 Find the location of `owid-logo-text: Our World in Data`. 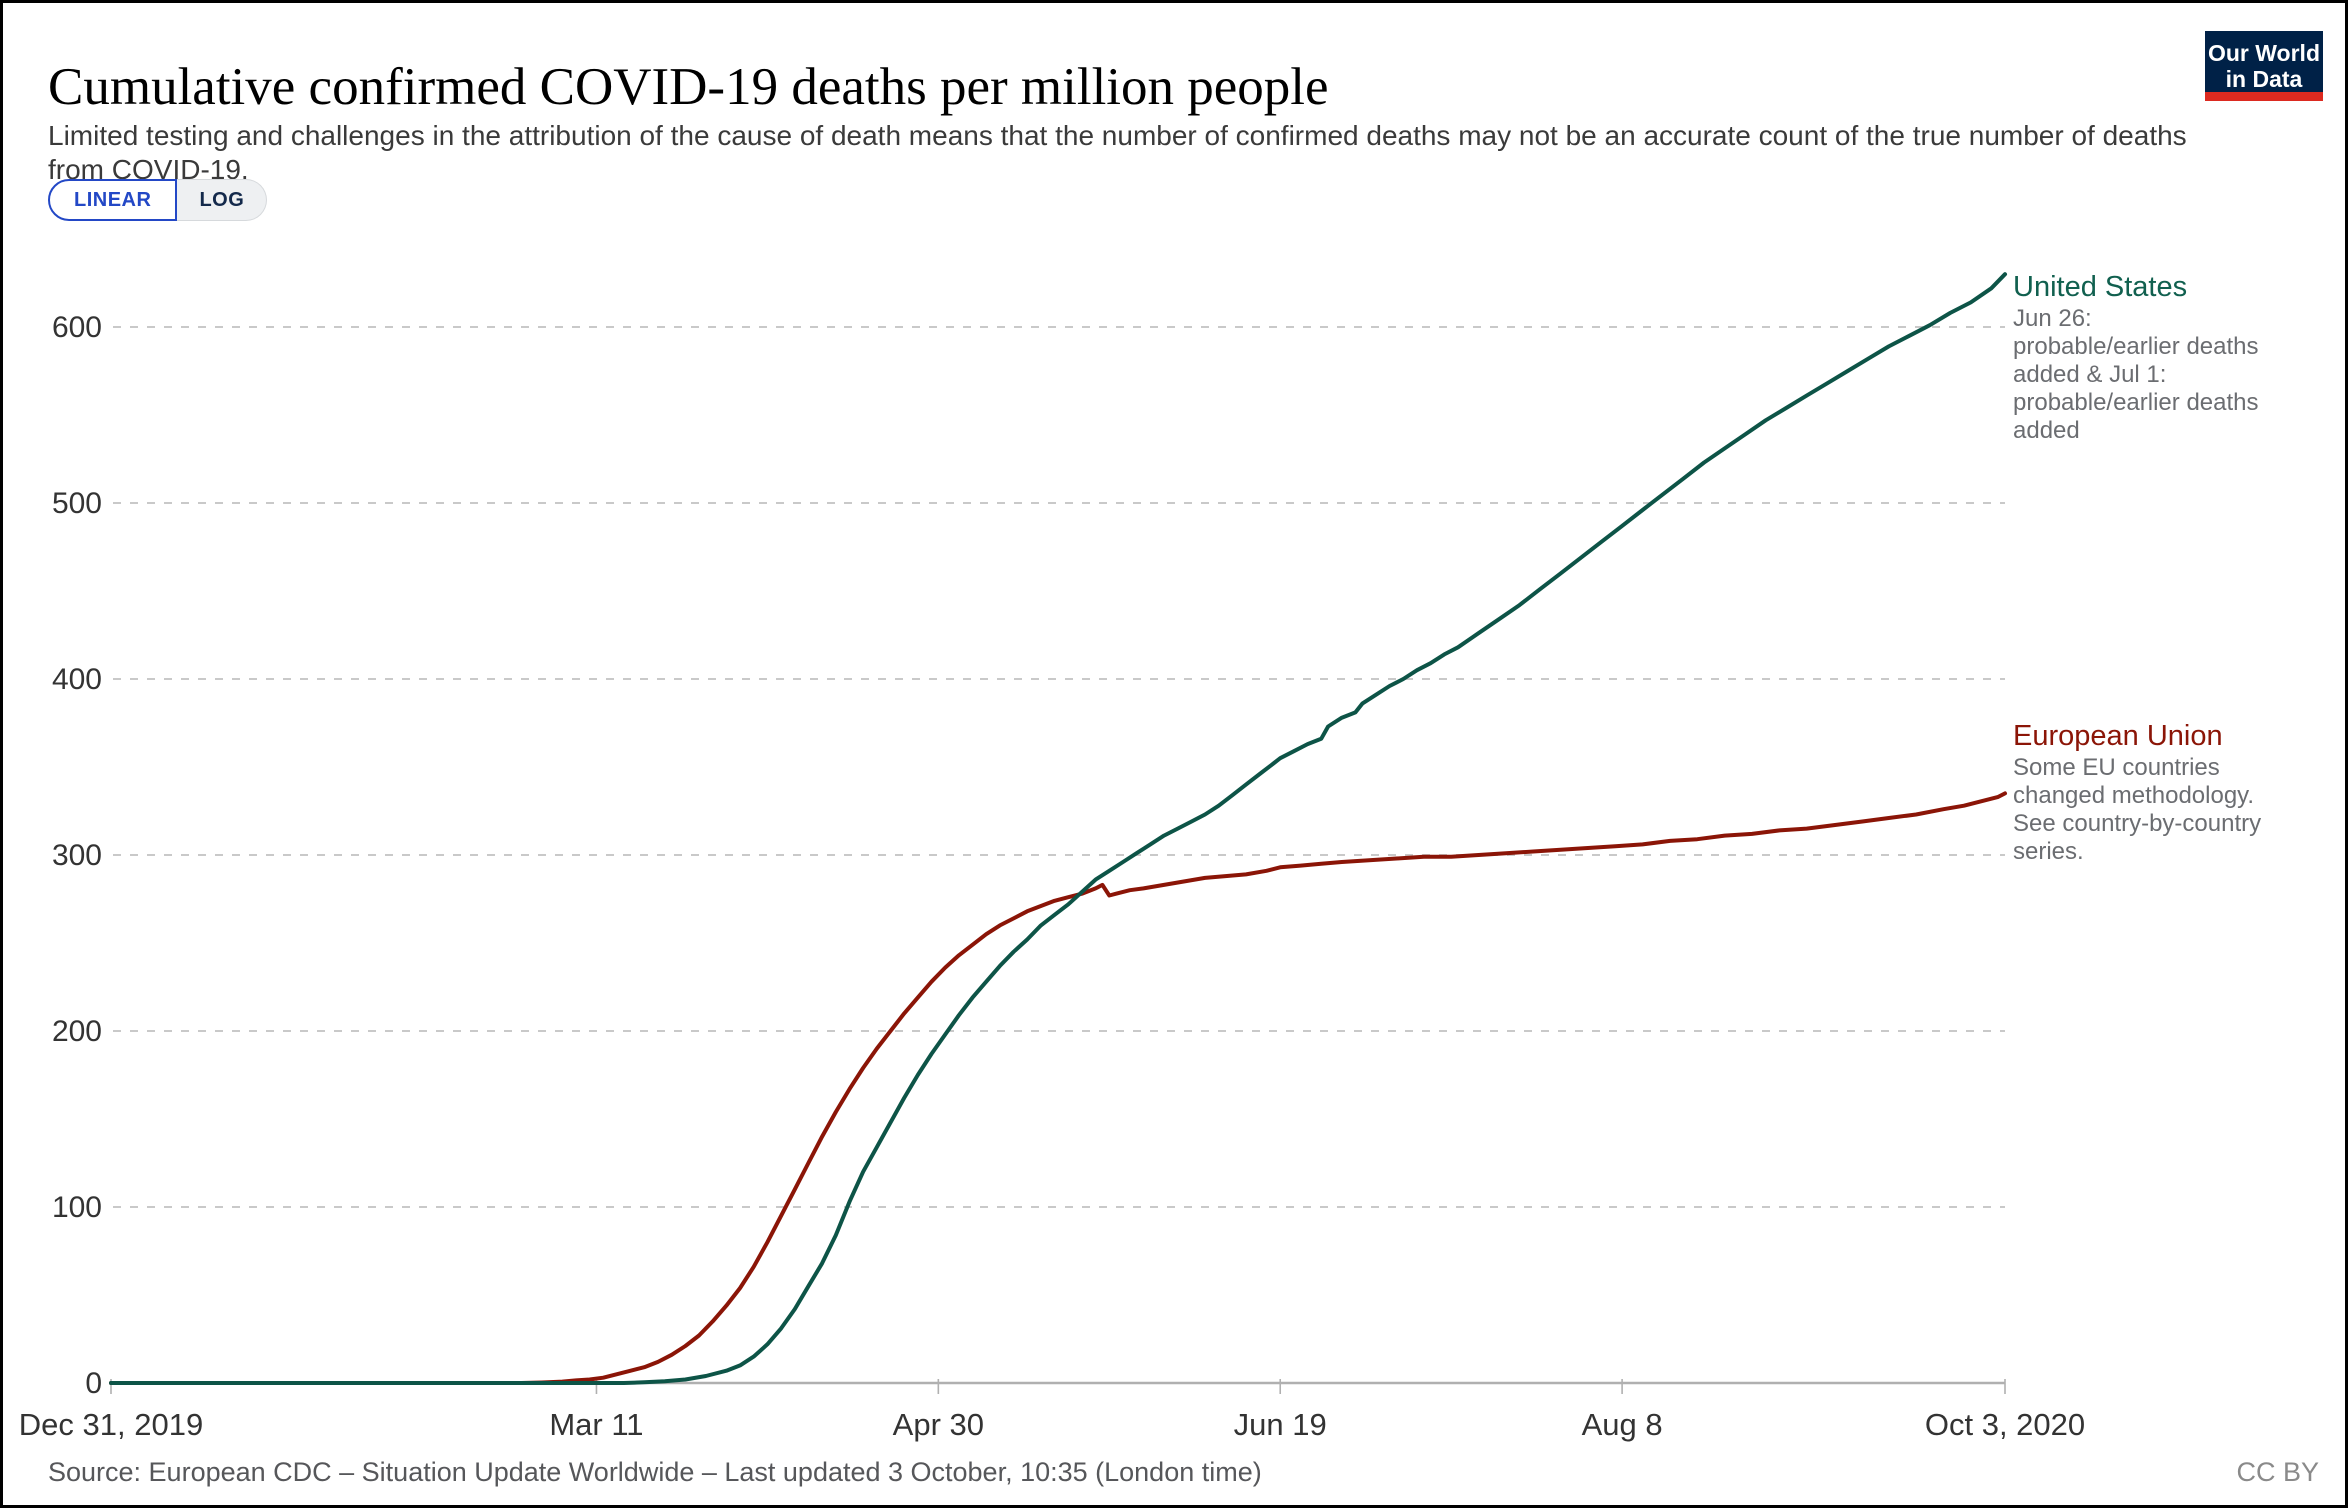

owid-logo-text: Our World in Data is located at coordinates (2264, 66).